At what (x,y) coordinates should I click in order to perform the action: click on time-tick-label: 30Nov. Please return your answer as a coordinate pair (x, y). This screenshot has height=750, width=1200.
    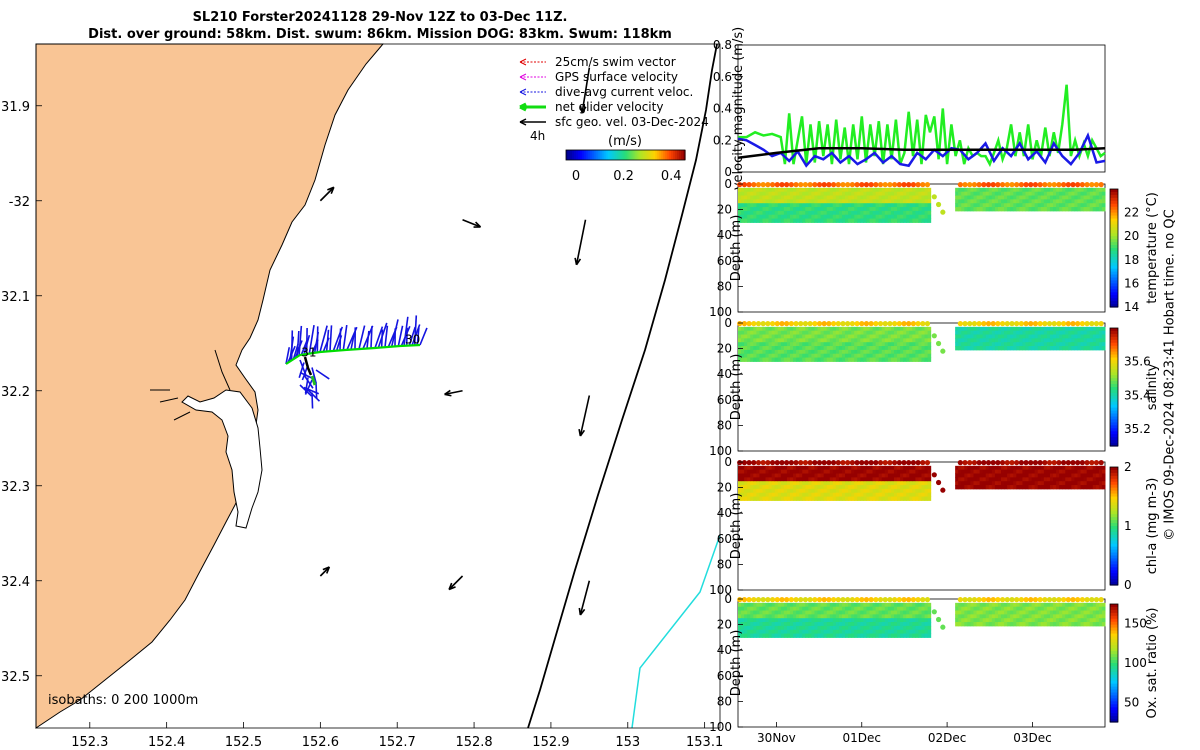
    Looking at the image, I should click on (776, 738).